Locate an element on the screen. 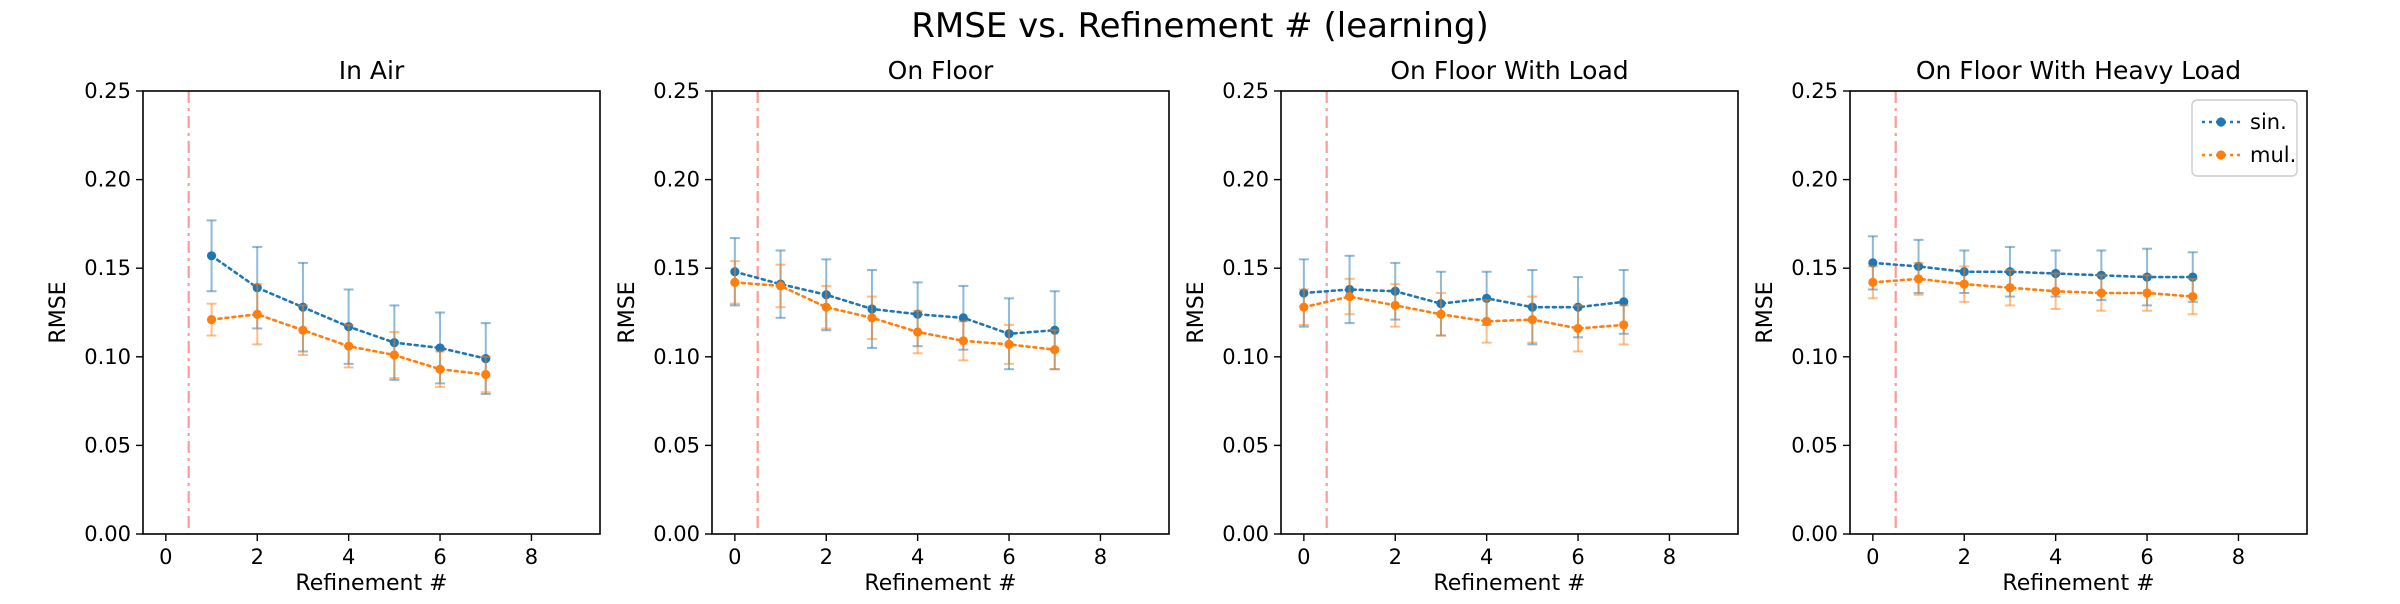 The height and width of the screenshot is (604, 2400). series-sin is located at coordinates (894, 304).